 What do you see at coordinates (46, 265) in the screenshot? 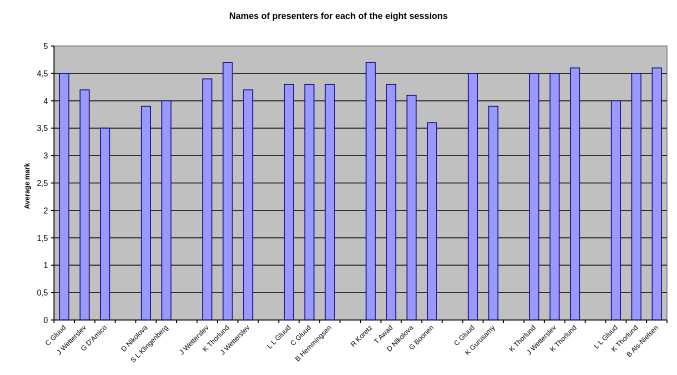
I see `y-tick-label: 1` at bounding box center [46, 265].